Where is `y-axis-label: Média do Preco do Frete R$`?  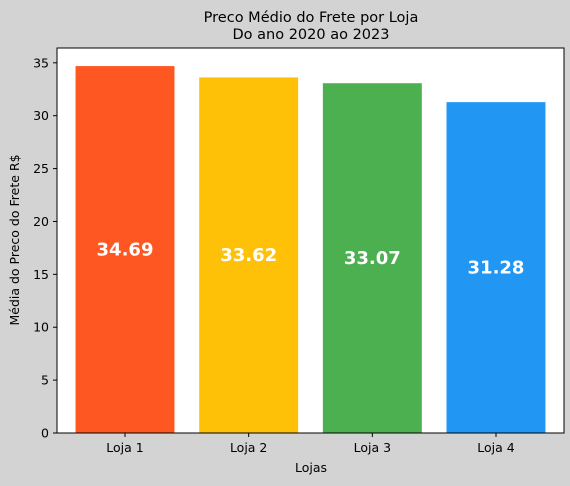
y-axis-label: Média do Preco do Frete R$ is located at coordinates (14, 239).